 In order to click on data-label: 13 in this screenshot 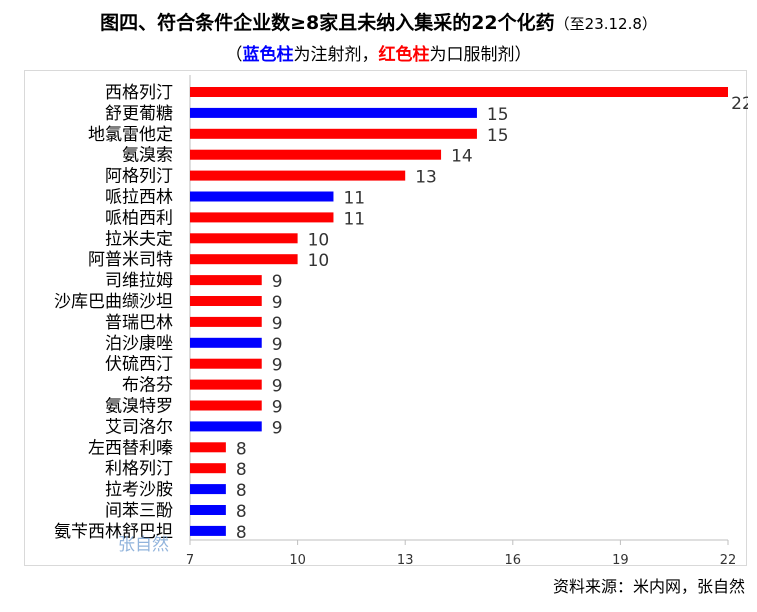, I will do `click(426, 178)`.